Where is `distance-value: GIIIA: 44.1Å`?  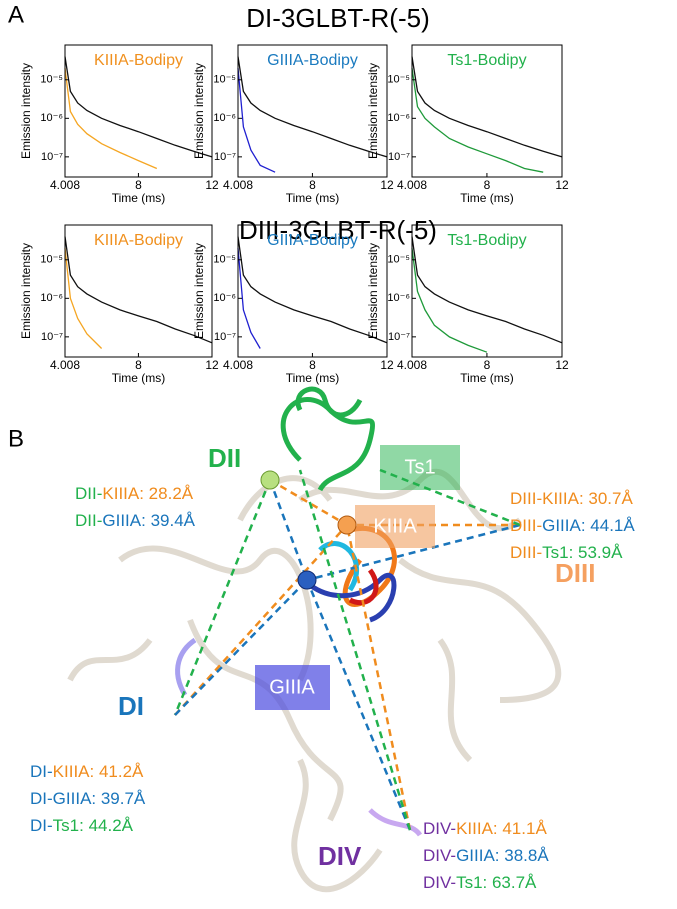 distance-value: GIIIA: 44.1Å is located at coordinates (588, 525).